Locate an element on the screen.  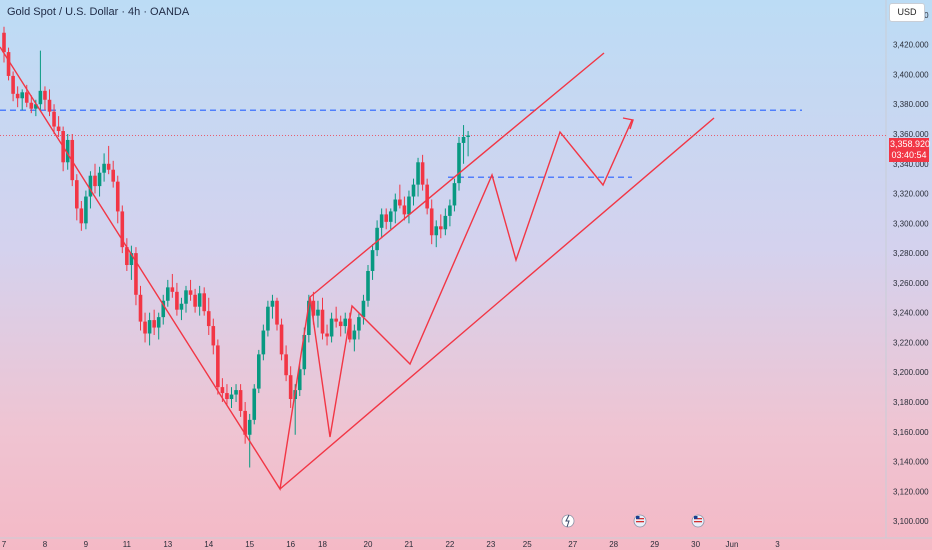
channel-upper-line is located at coordinates (457, 175).